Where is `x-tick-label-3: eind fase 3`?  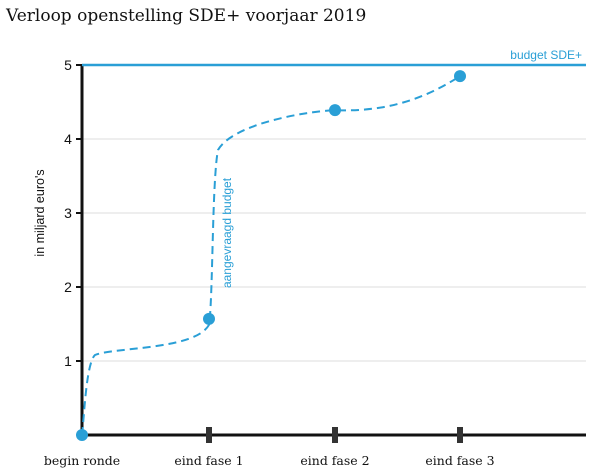
x-tick-label-3: eind fase 3 is located at coordinates (459, 460).